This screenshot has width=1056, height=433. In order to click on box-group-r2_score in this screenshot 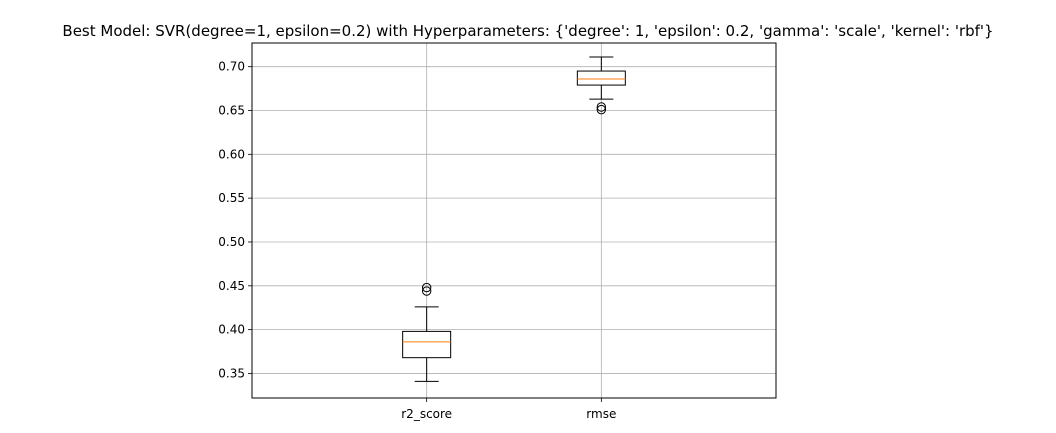, I will do `click(427, 332)`.